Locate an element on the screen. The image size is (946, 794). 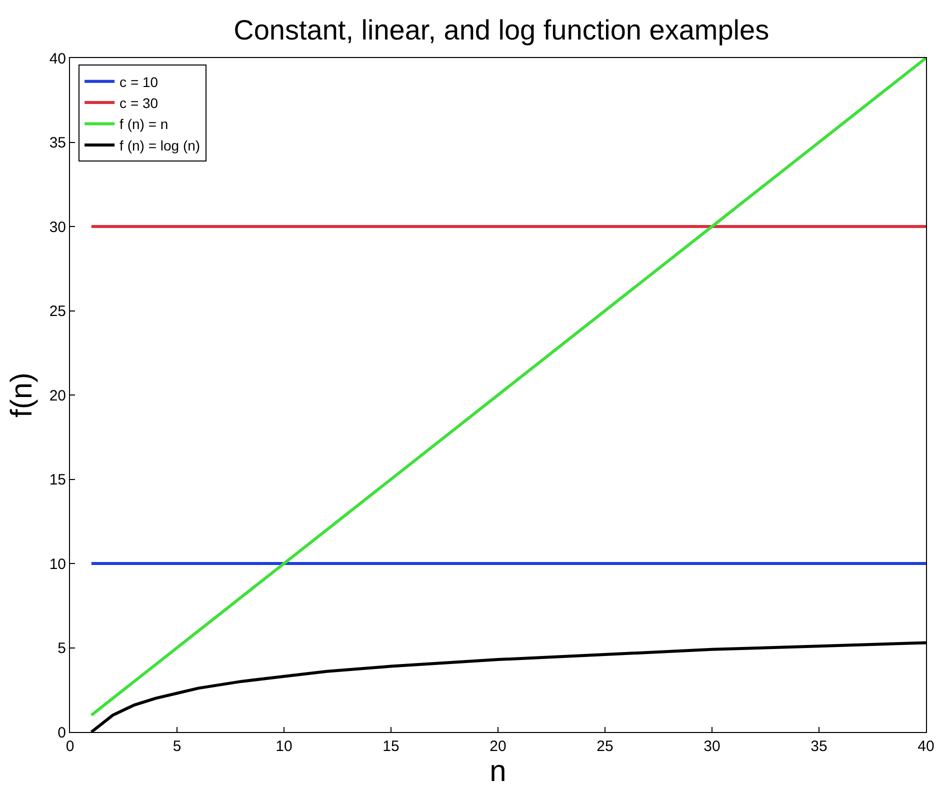
chart-title: Constant, linear, and log function examples is located at coordinates (502, 30).